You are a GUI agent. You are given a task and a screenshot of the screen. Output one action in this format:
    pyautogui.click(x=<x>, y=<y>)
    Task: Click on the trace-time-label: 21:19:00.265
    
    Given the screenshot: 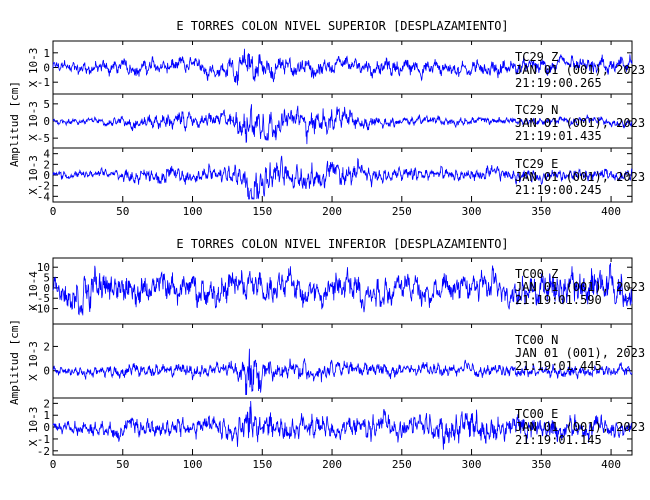 What is the action you would take?
    pyautogui.click(x=558, y=83)
    